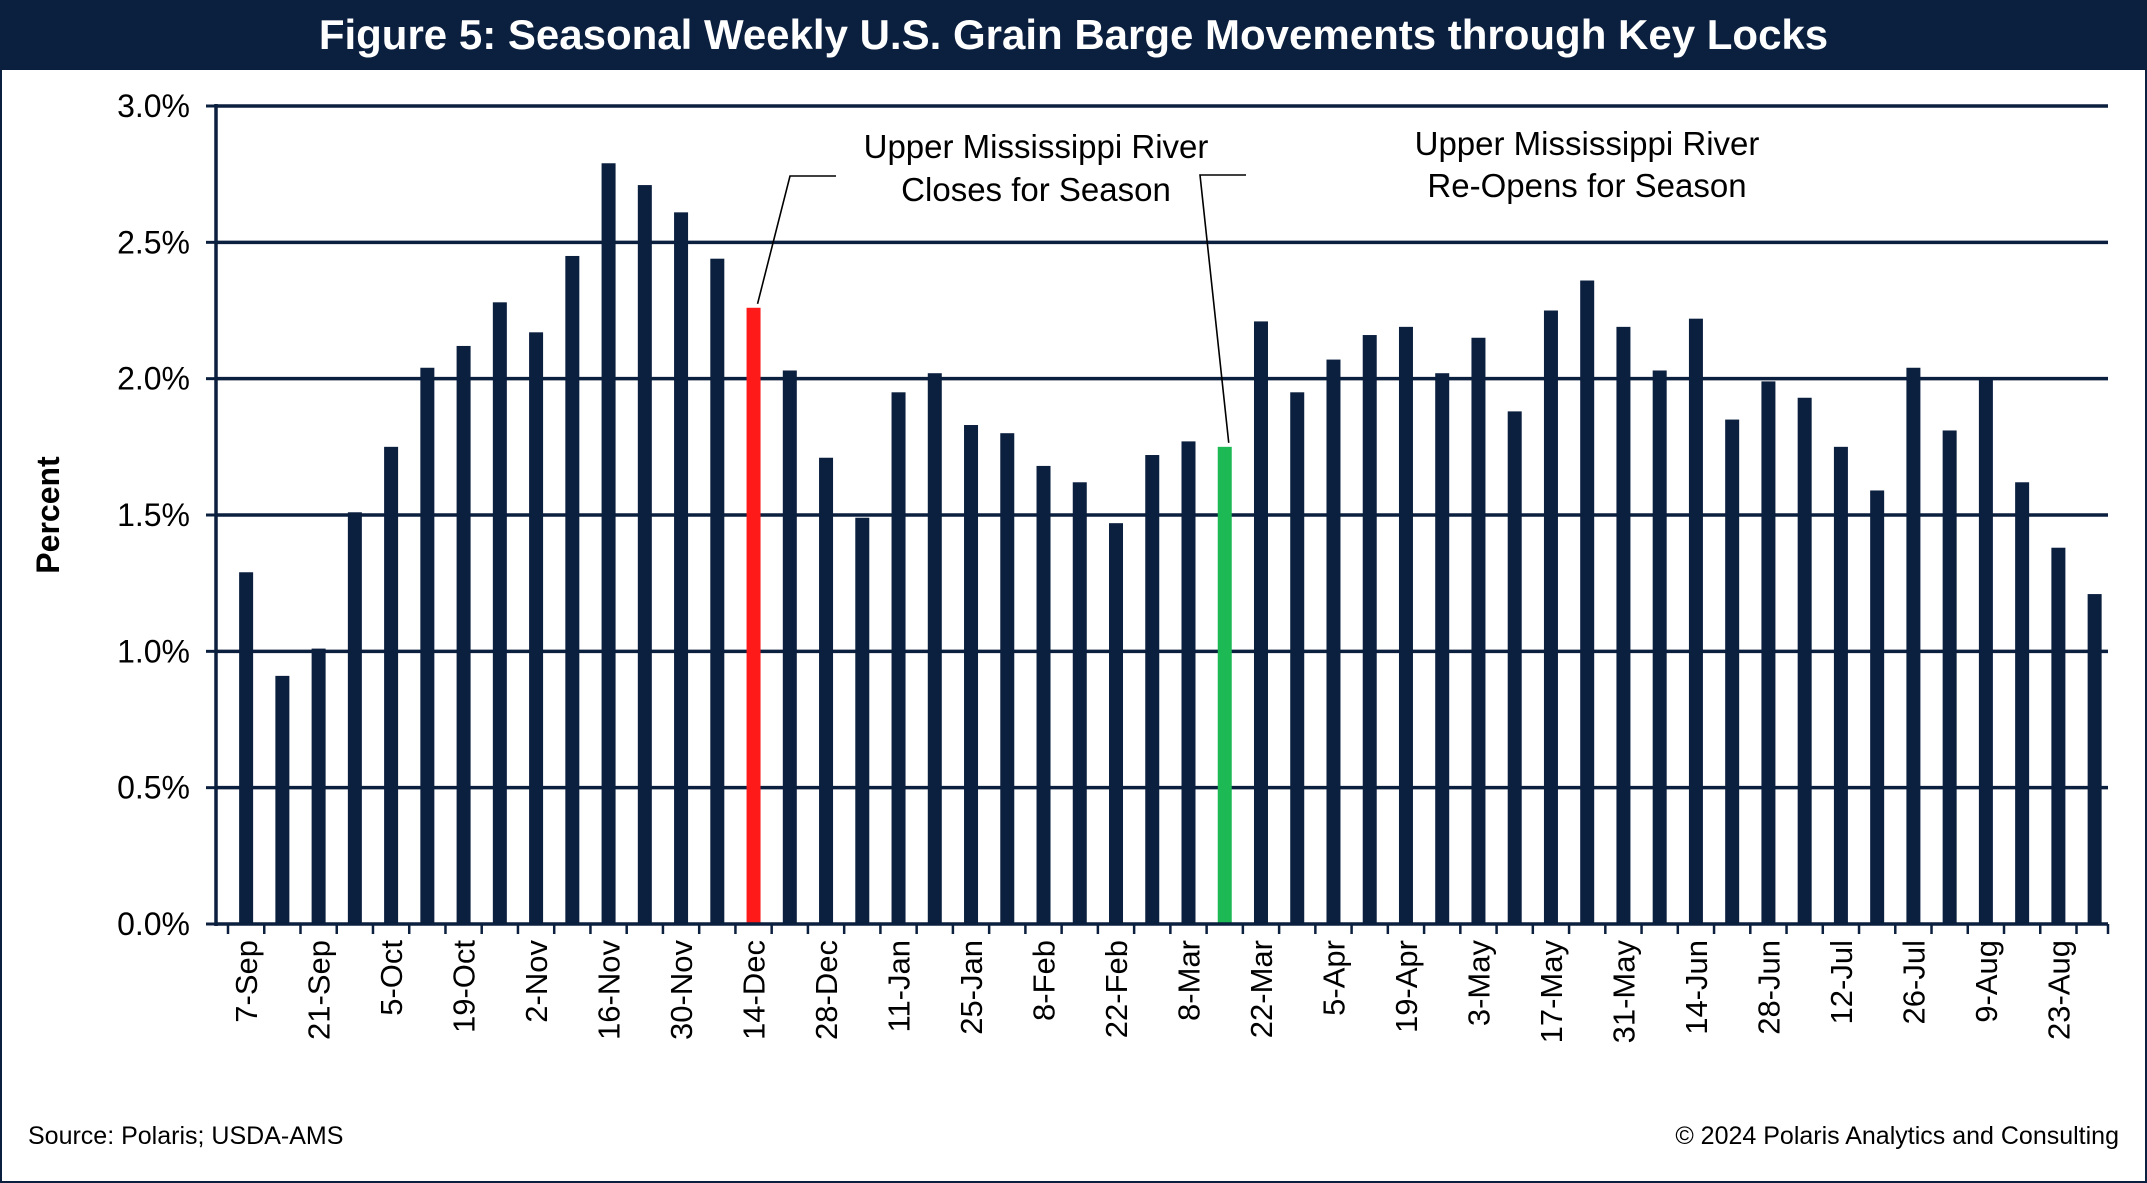 The height and width of the screenshot is (1183, 2147). What do you see at coordinates (1044, 980) in the screenshot?
I see `x-tick-label: 8-Feb` at bounding box center [1044, 980].